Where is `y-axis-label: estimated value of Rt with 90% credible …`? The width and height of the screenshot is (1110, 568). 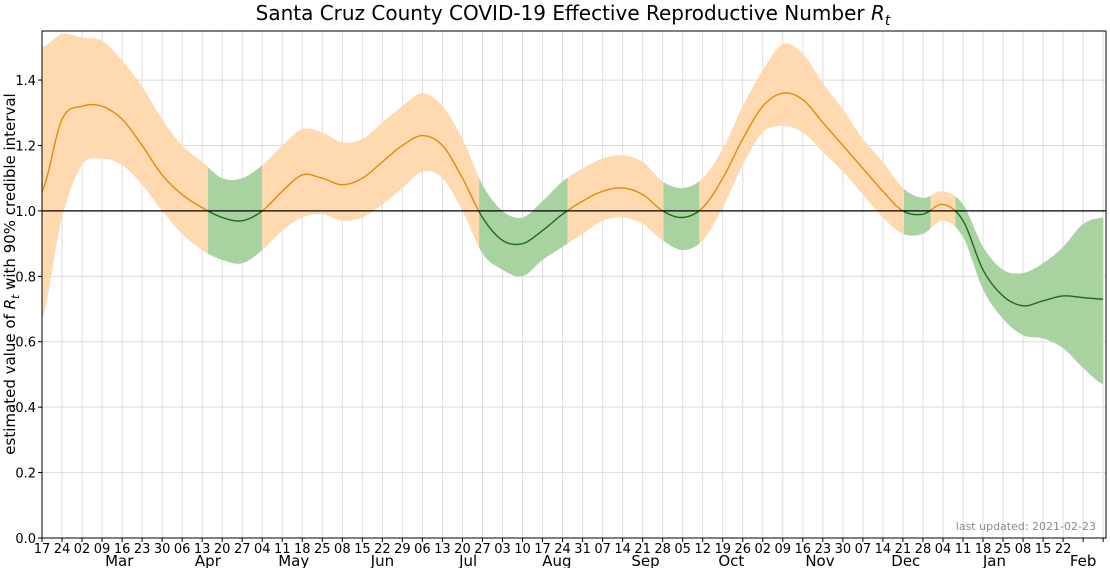
y-axis-label: estimated value of Rt with 90% credible … is located at coordinates (11, 273).